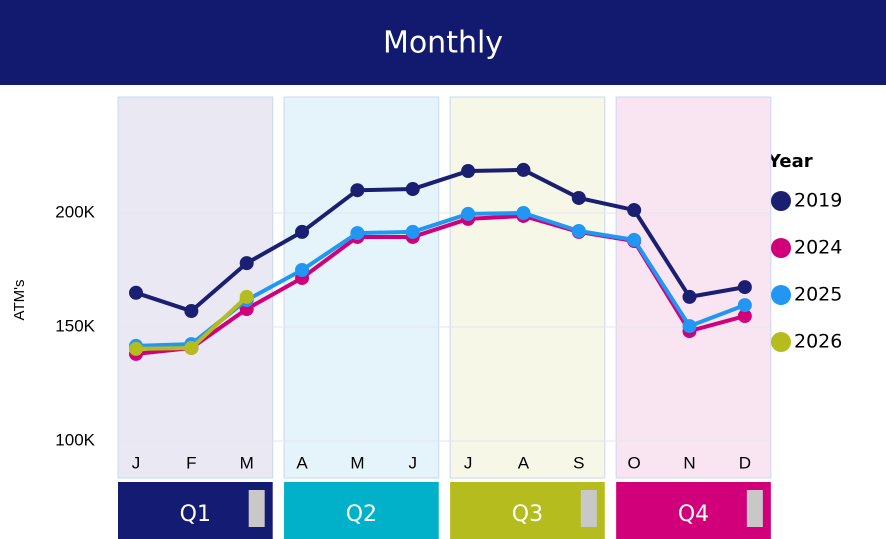 The image size is (886, 539). Describe the element at coordinates (790, 161) in the screenshot. I see `legend-title: Year` at that location.